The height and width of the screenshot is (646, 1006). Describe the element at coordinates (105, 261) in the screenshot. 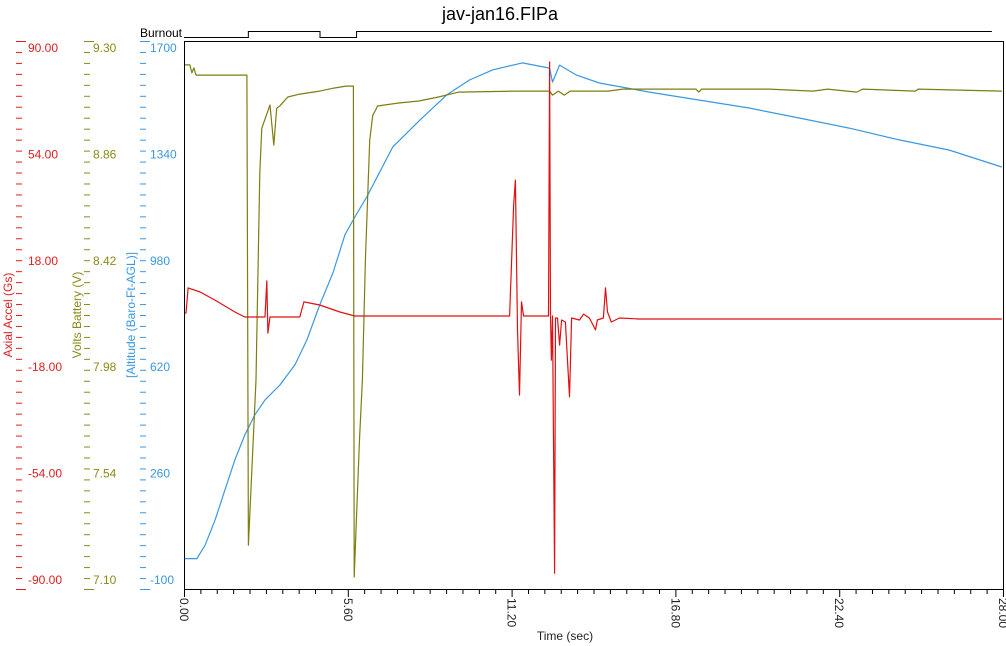

I see `y-tick-label-volts: 8.42` at that location.